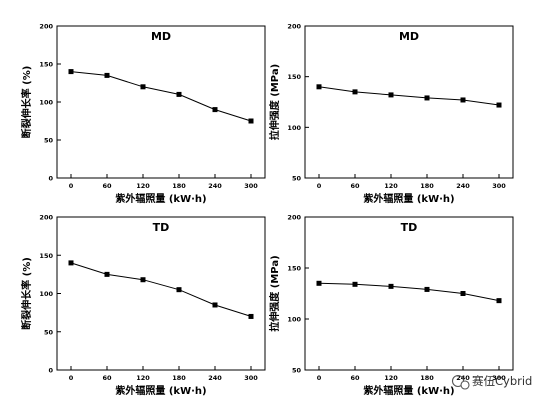 The image size is (558, 407). I want to click on watermark-text: 赛伍Cybrid, so click(502, 381).